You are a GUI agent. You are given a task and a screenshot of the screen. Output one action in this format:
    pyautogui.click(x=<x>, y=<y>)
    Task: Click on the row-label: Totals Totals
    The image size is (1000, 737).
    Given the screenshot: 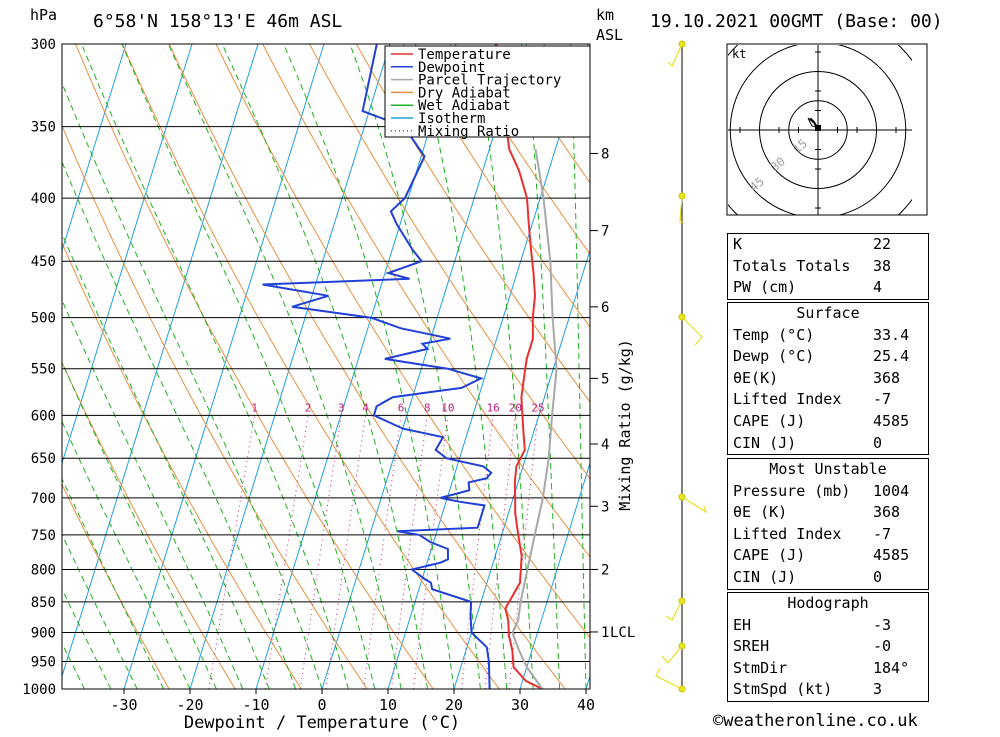 What is the action you would take?
    pyautogui.click(x=791, y=267)
    